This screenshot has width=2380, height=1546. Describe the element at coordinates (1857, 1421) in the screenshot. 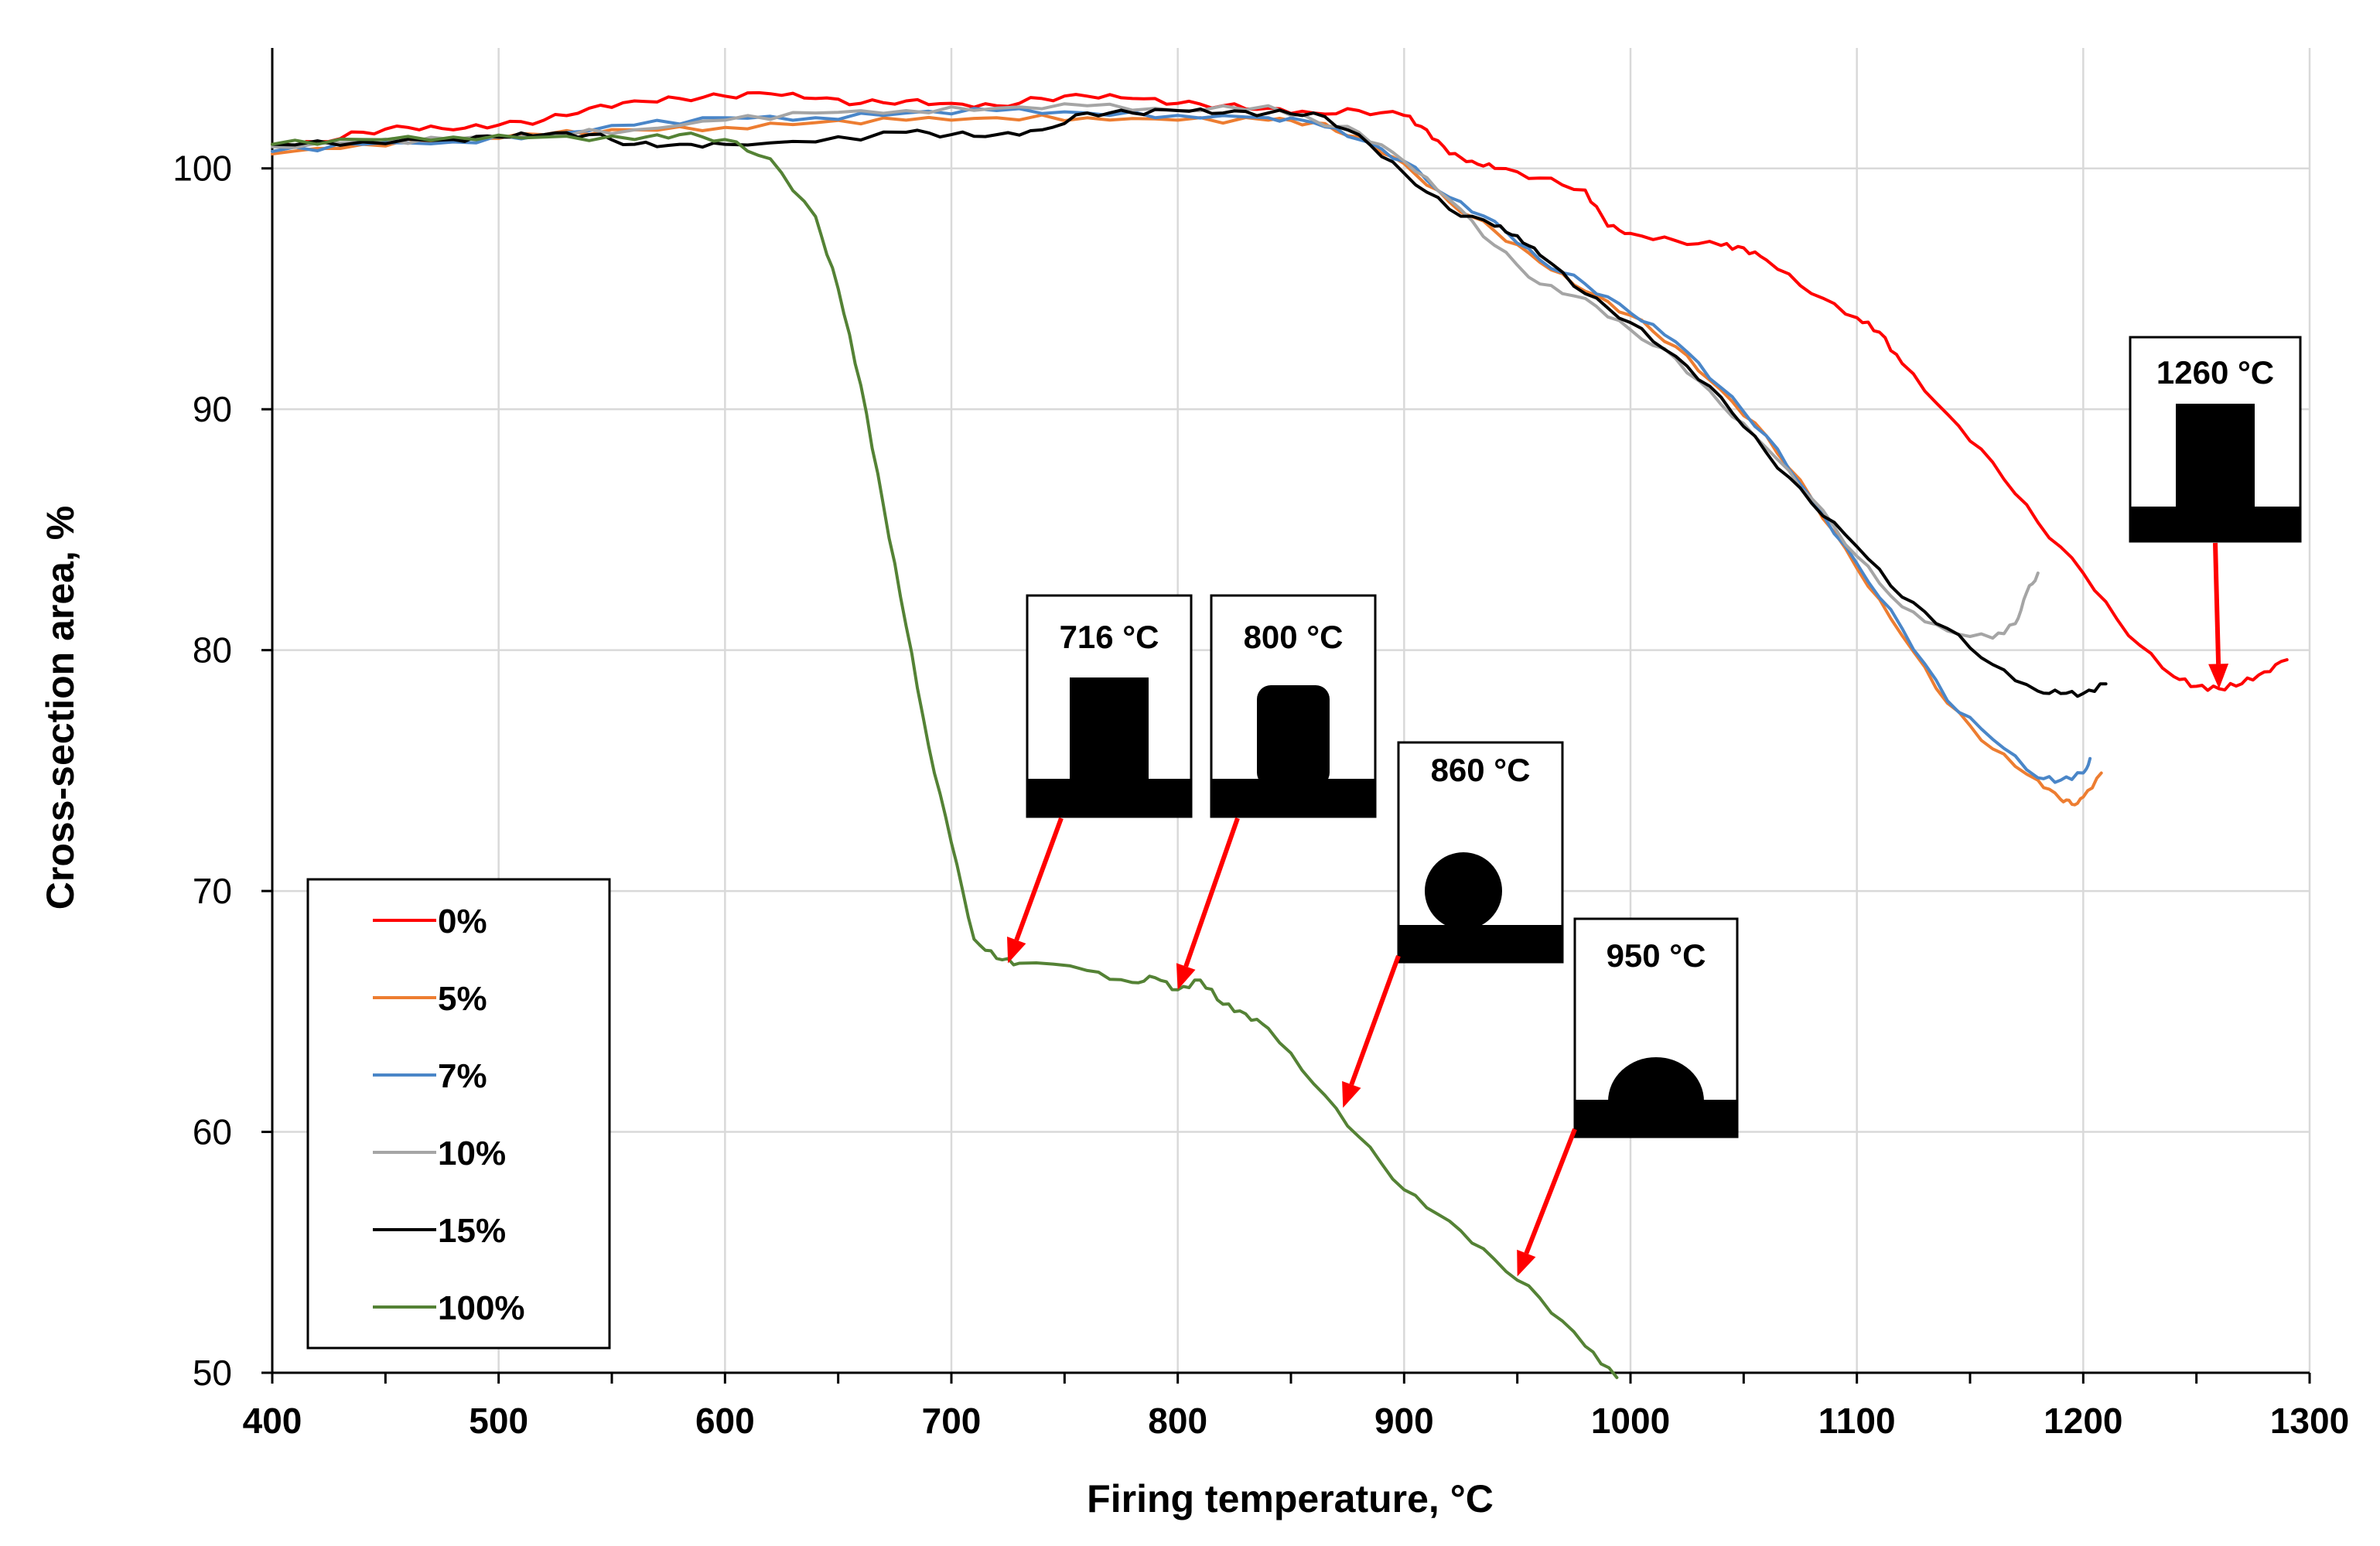

I see `x-tick-label: 1100` at that location.